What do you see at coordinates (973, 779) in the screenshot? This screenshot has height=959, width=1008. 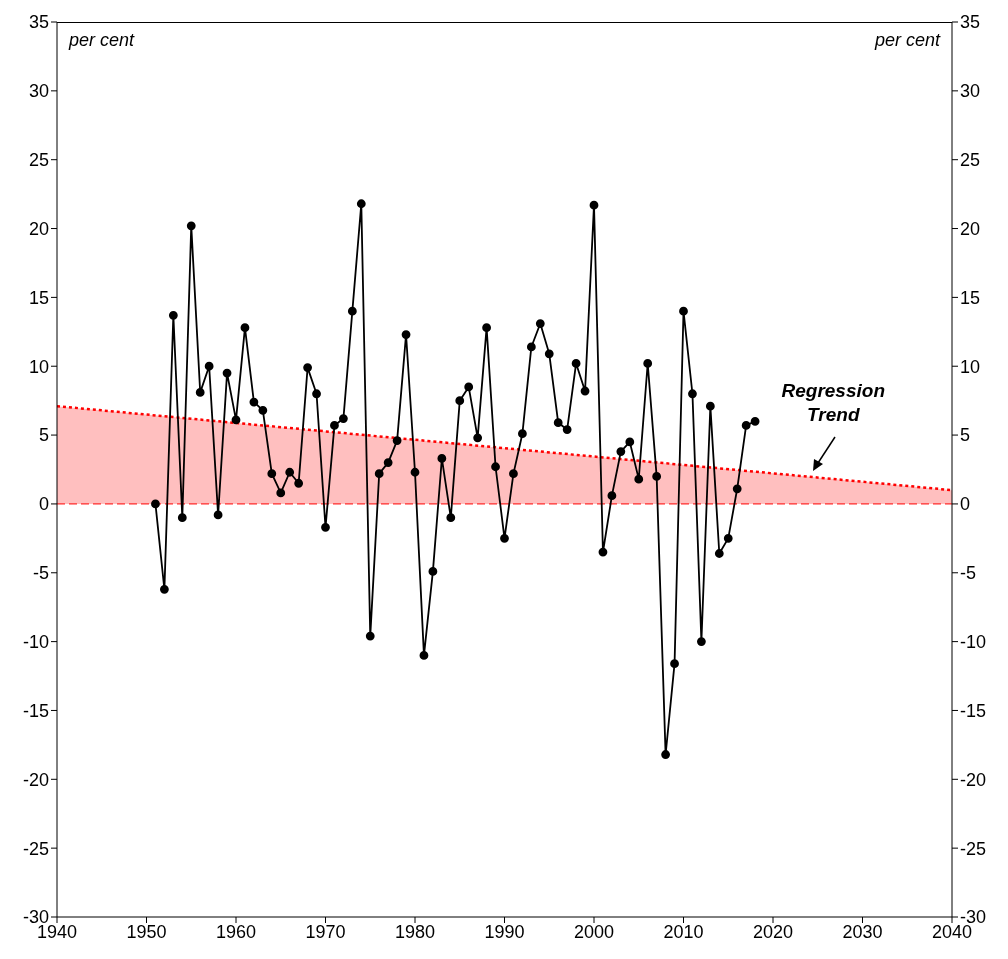 I see `y2-tick-label: -20` at bounding box center [973, 779].